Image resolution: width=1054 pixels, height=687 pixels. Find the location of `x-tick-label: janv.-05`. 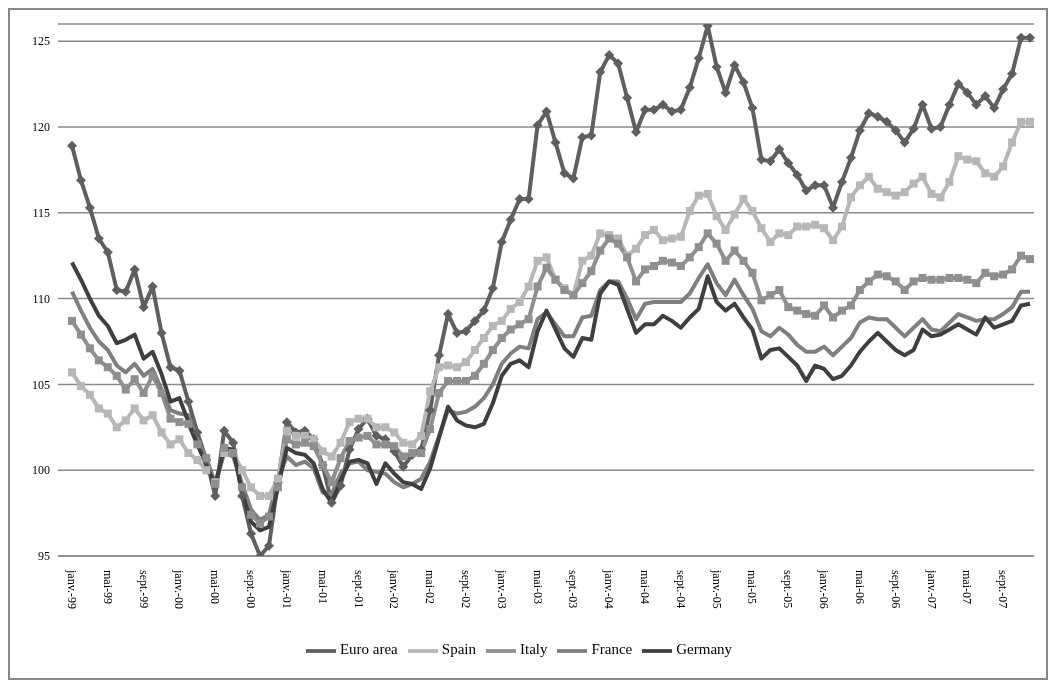

x-tick-label: janv.-05 is located at coordinates (716, 589).